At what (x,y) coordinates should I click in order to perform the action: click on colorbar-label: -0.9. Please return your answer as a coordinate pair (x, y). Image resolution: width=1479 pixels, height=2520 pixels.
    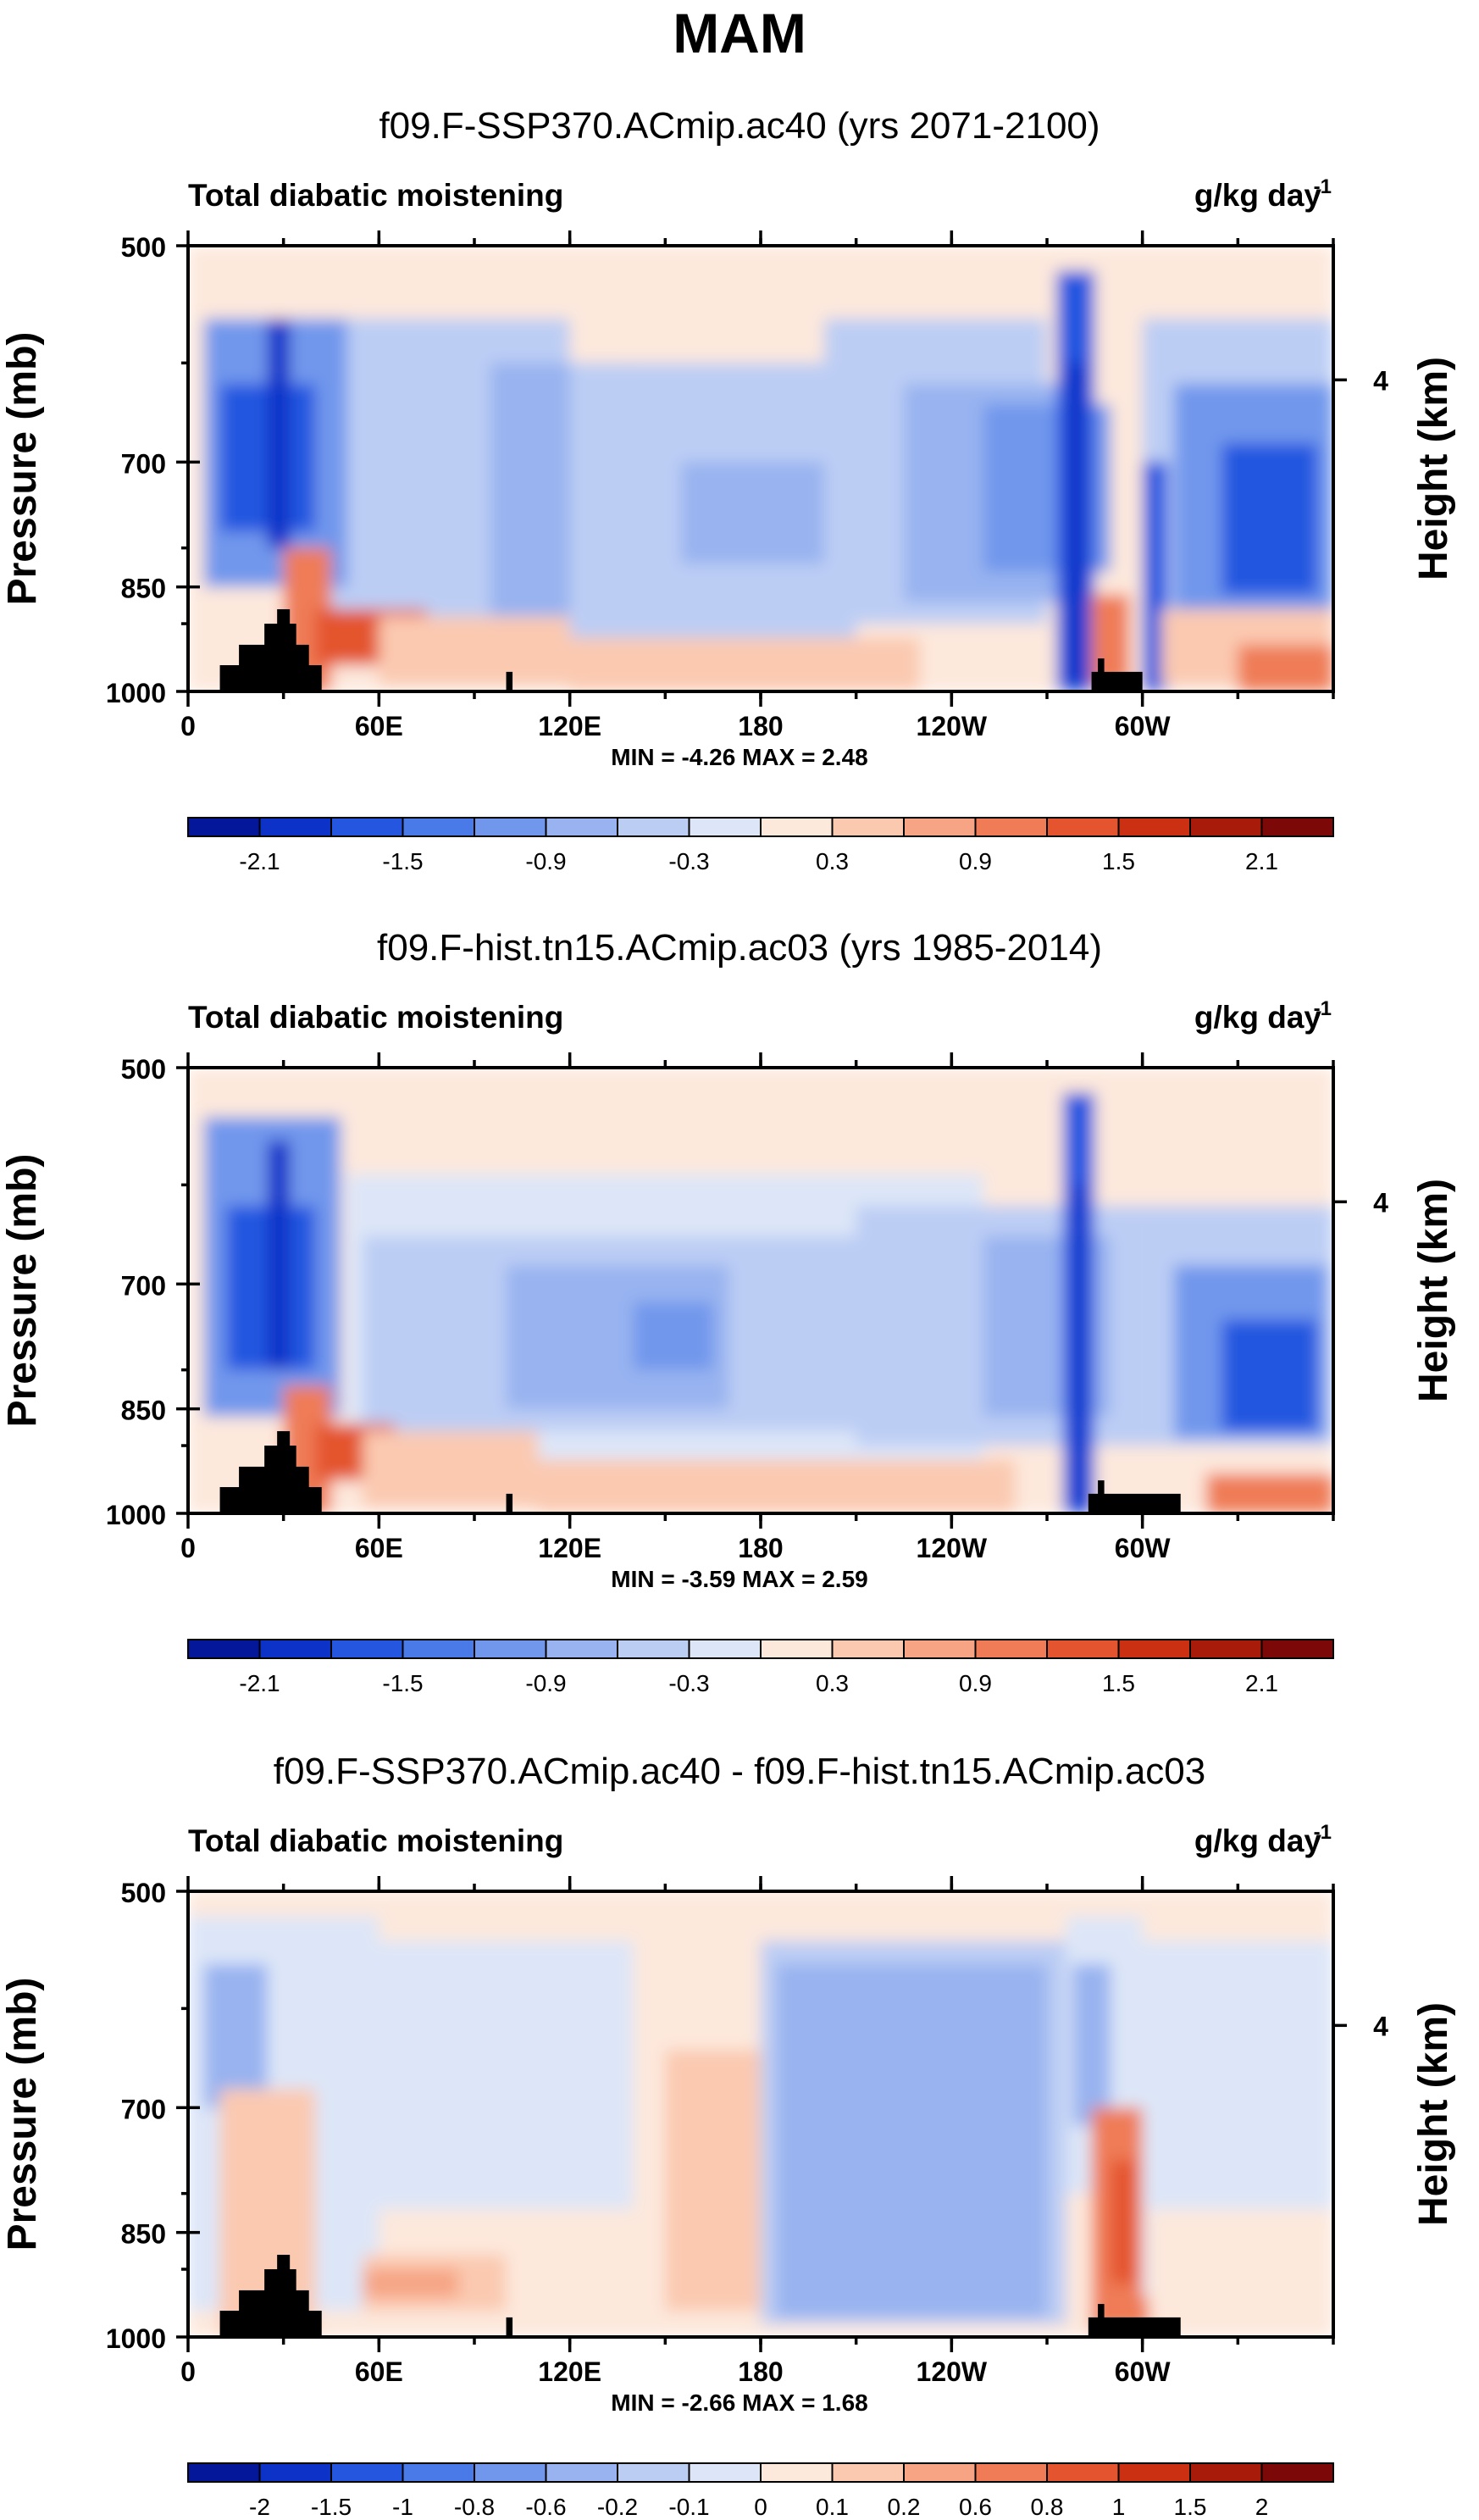
    Looking at the image, I should click on (545, 861).